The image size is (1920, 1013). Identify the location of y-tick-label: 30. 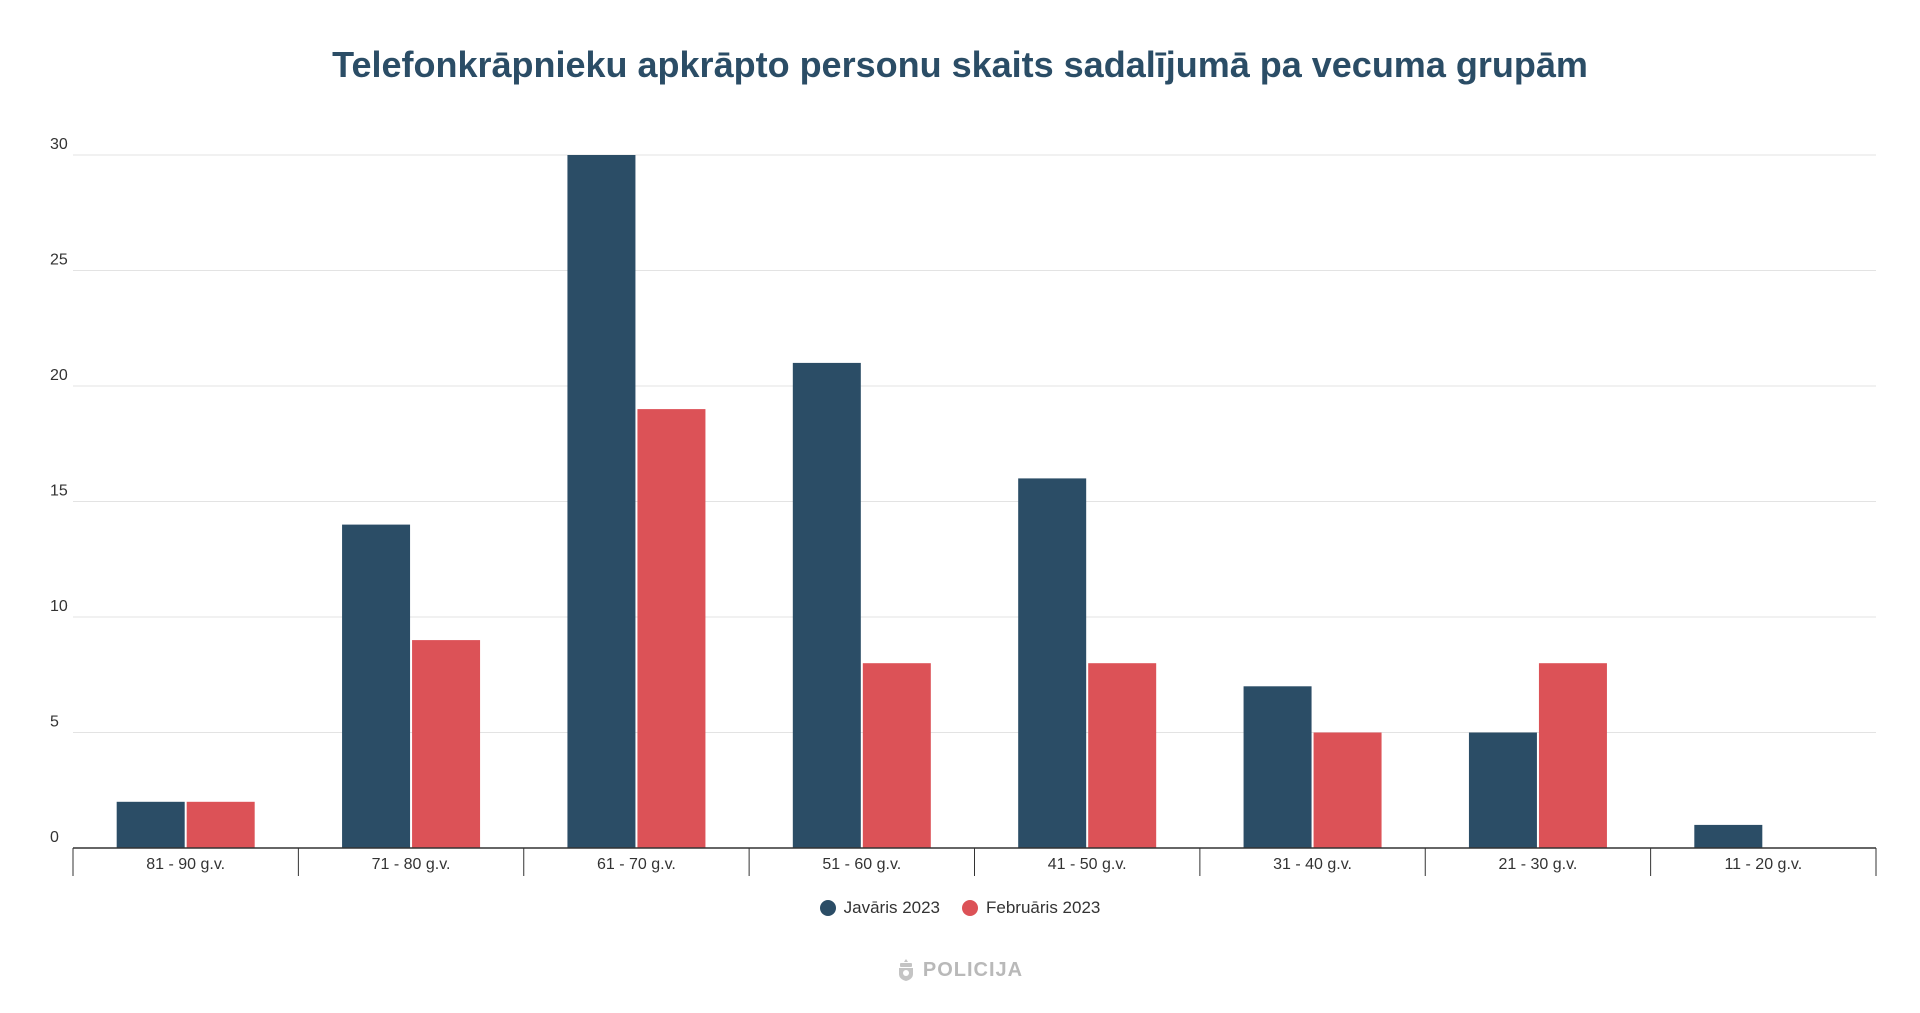
(59, 144).